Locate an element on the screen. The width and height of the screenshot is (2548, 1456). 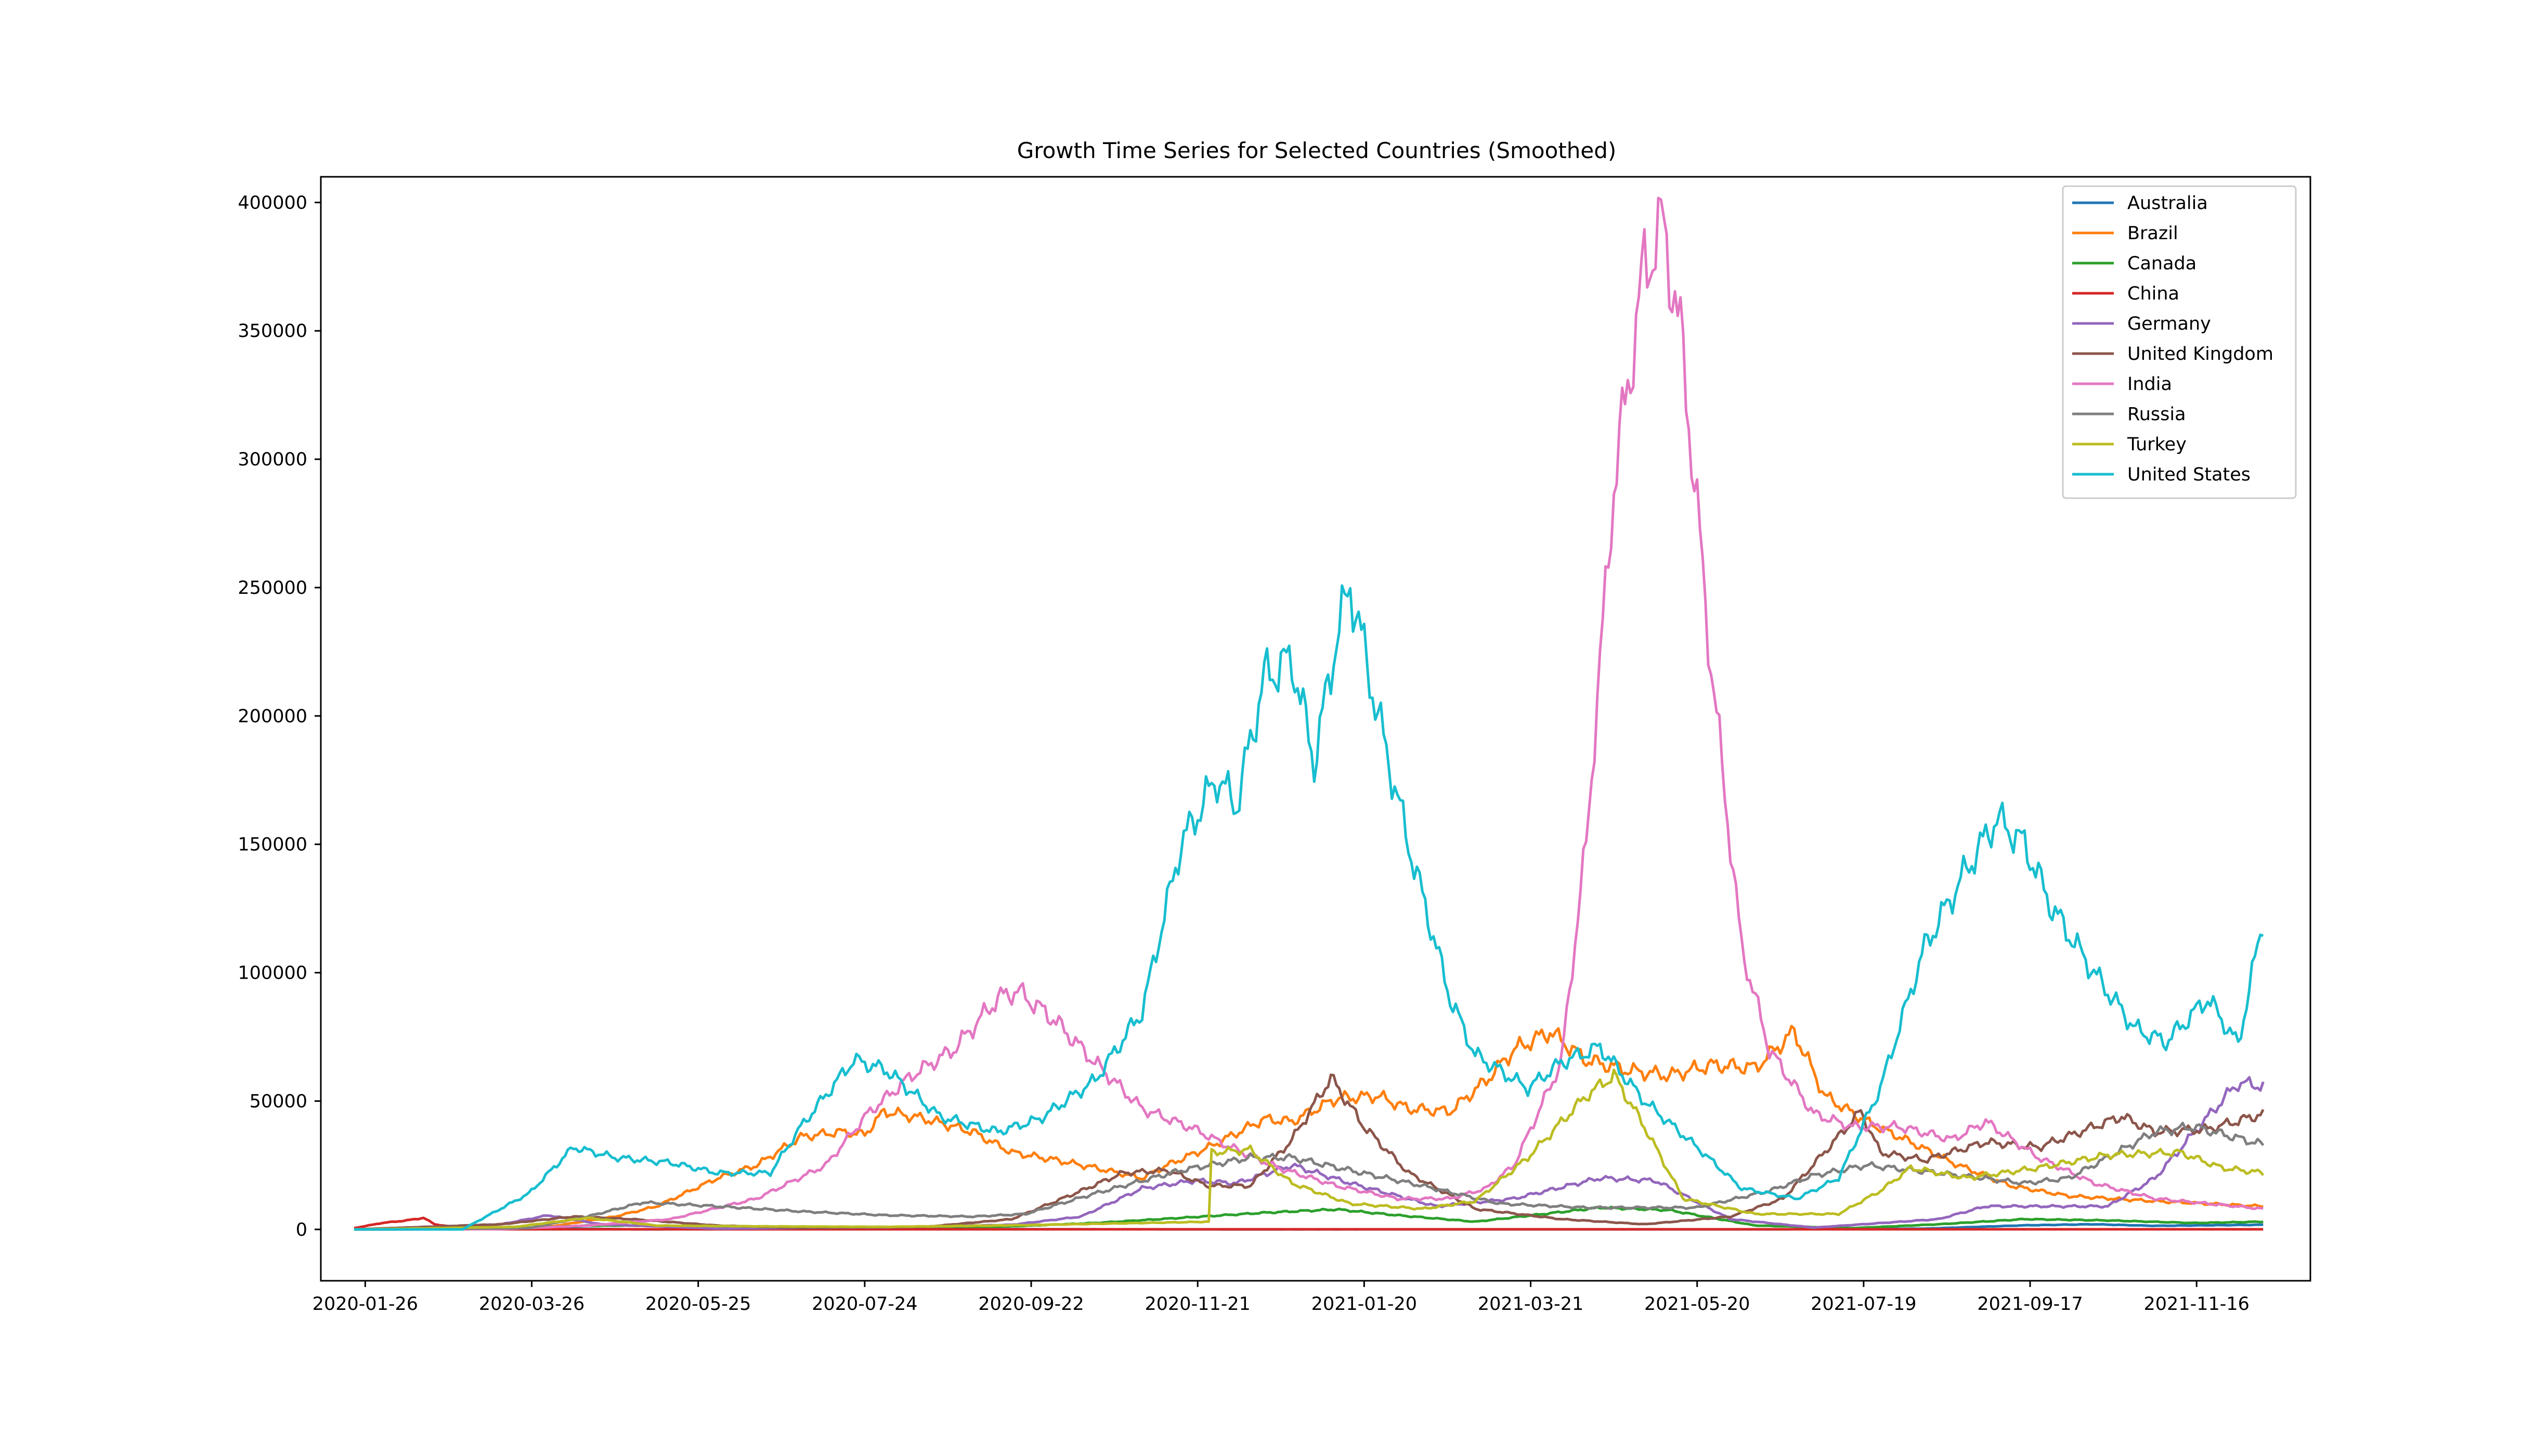
legend-label-russia: Russia is located at coordinates (2156, 414).